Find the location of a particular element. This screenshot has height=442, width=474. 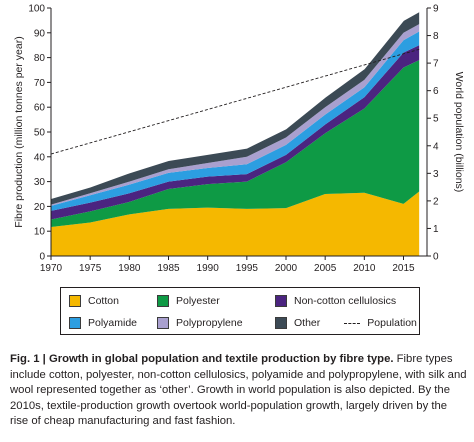

legend-swatch-polyamide is located at coordinates (75, 323).